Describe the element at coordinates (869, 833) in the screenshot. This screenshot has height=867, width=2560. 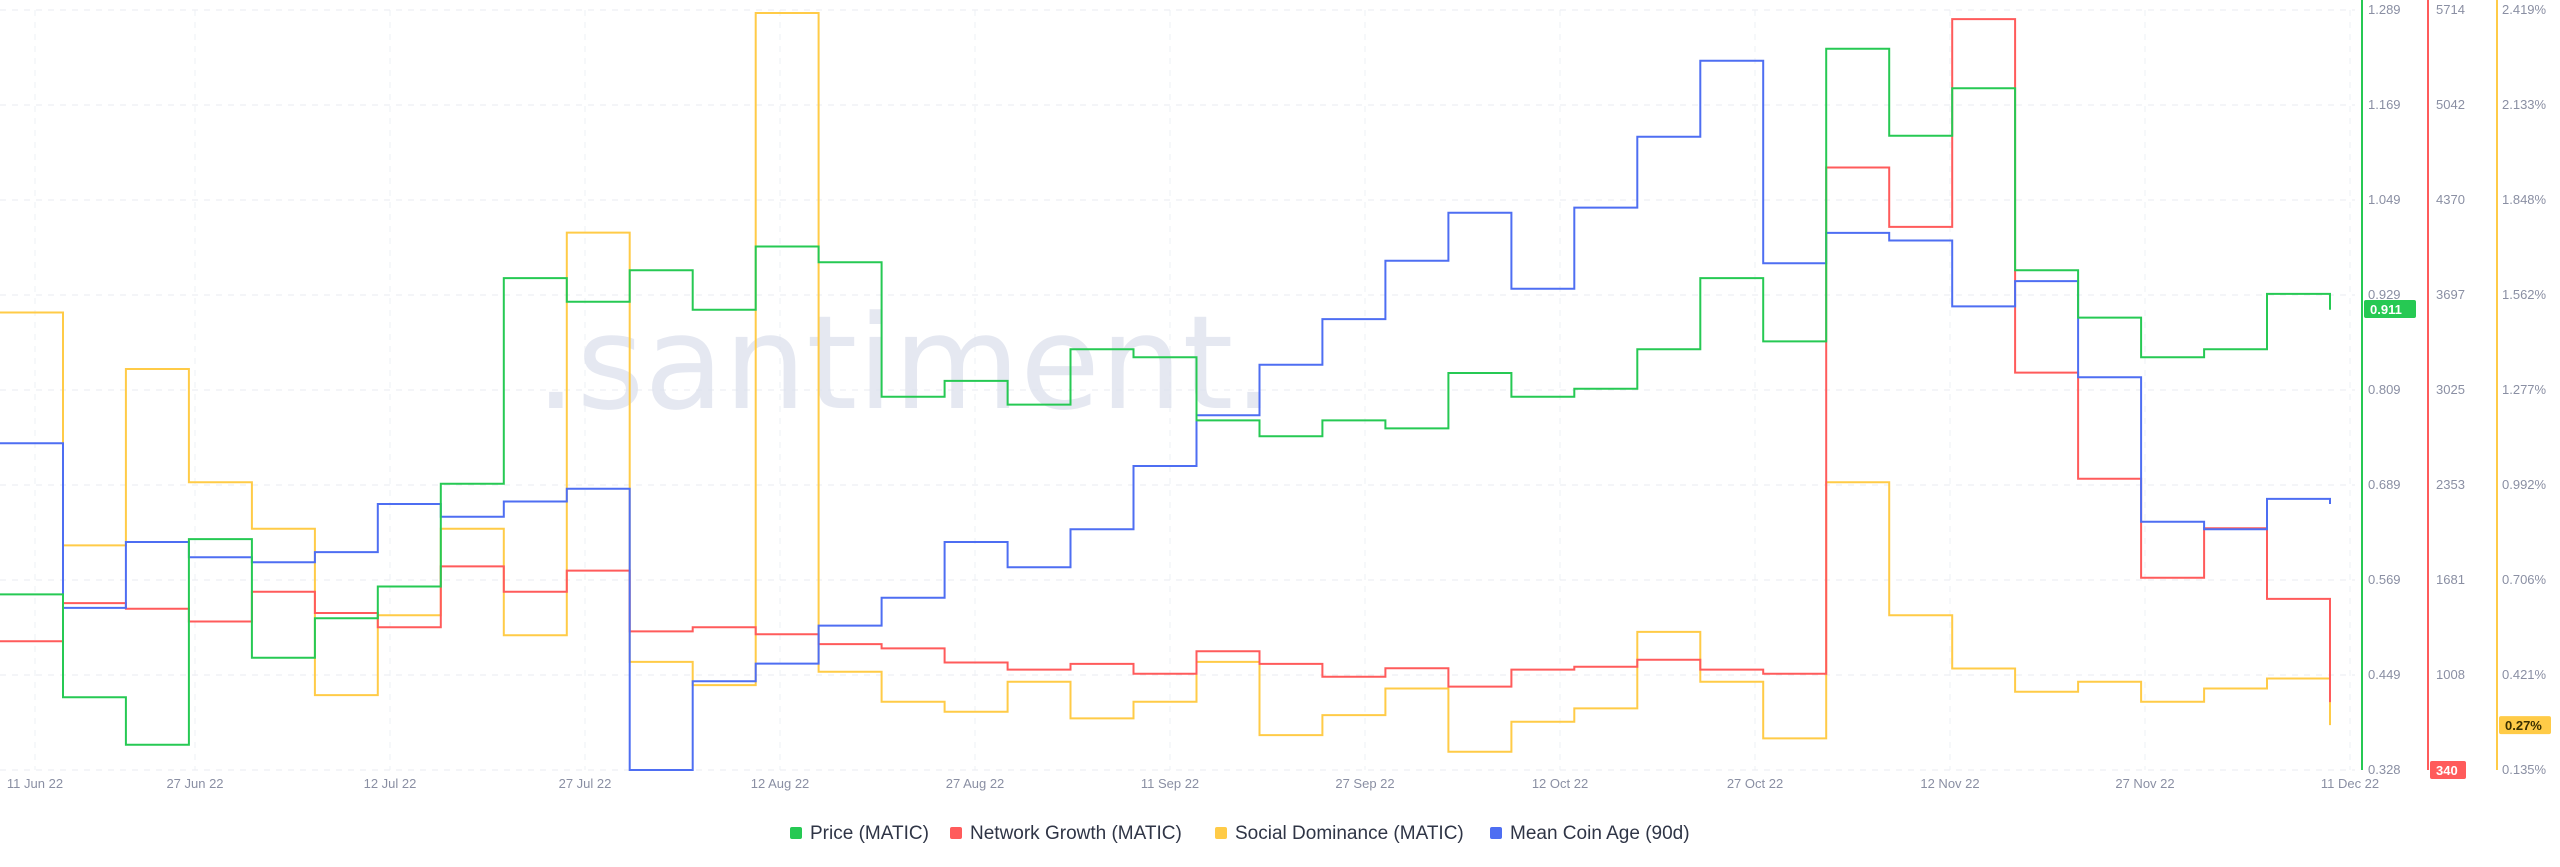
I see `legend-label: Price (MATIC)` at that location.